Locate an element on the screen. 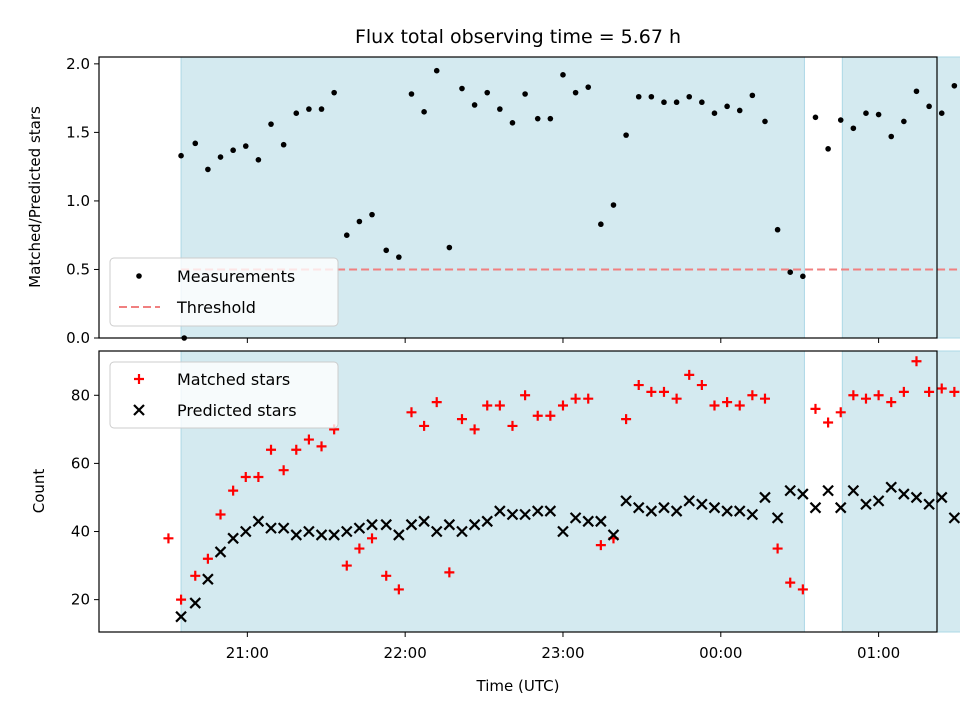 This screenshot has height=720, width=960. legend-marker-predicted is located at coordinates (139, 410).